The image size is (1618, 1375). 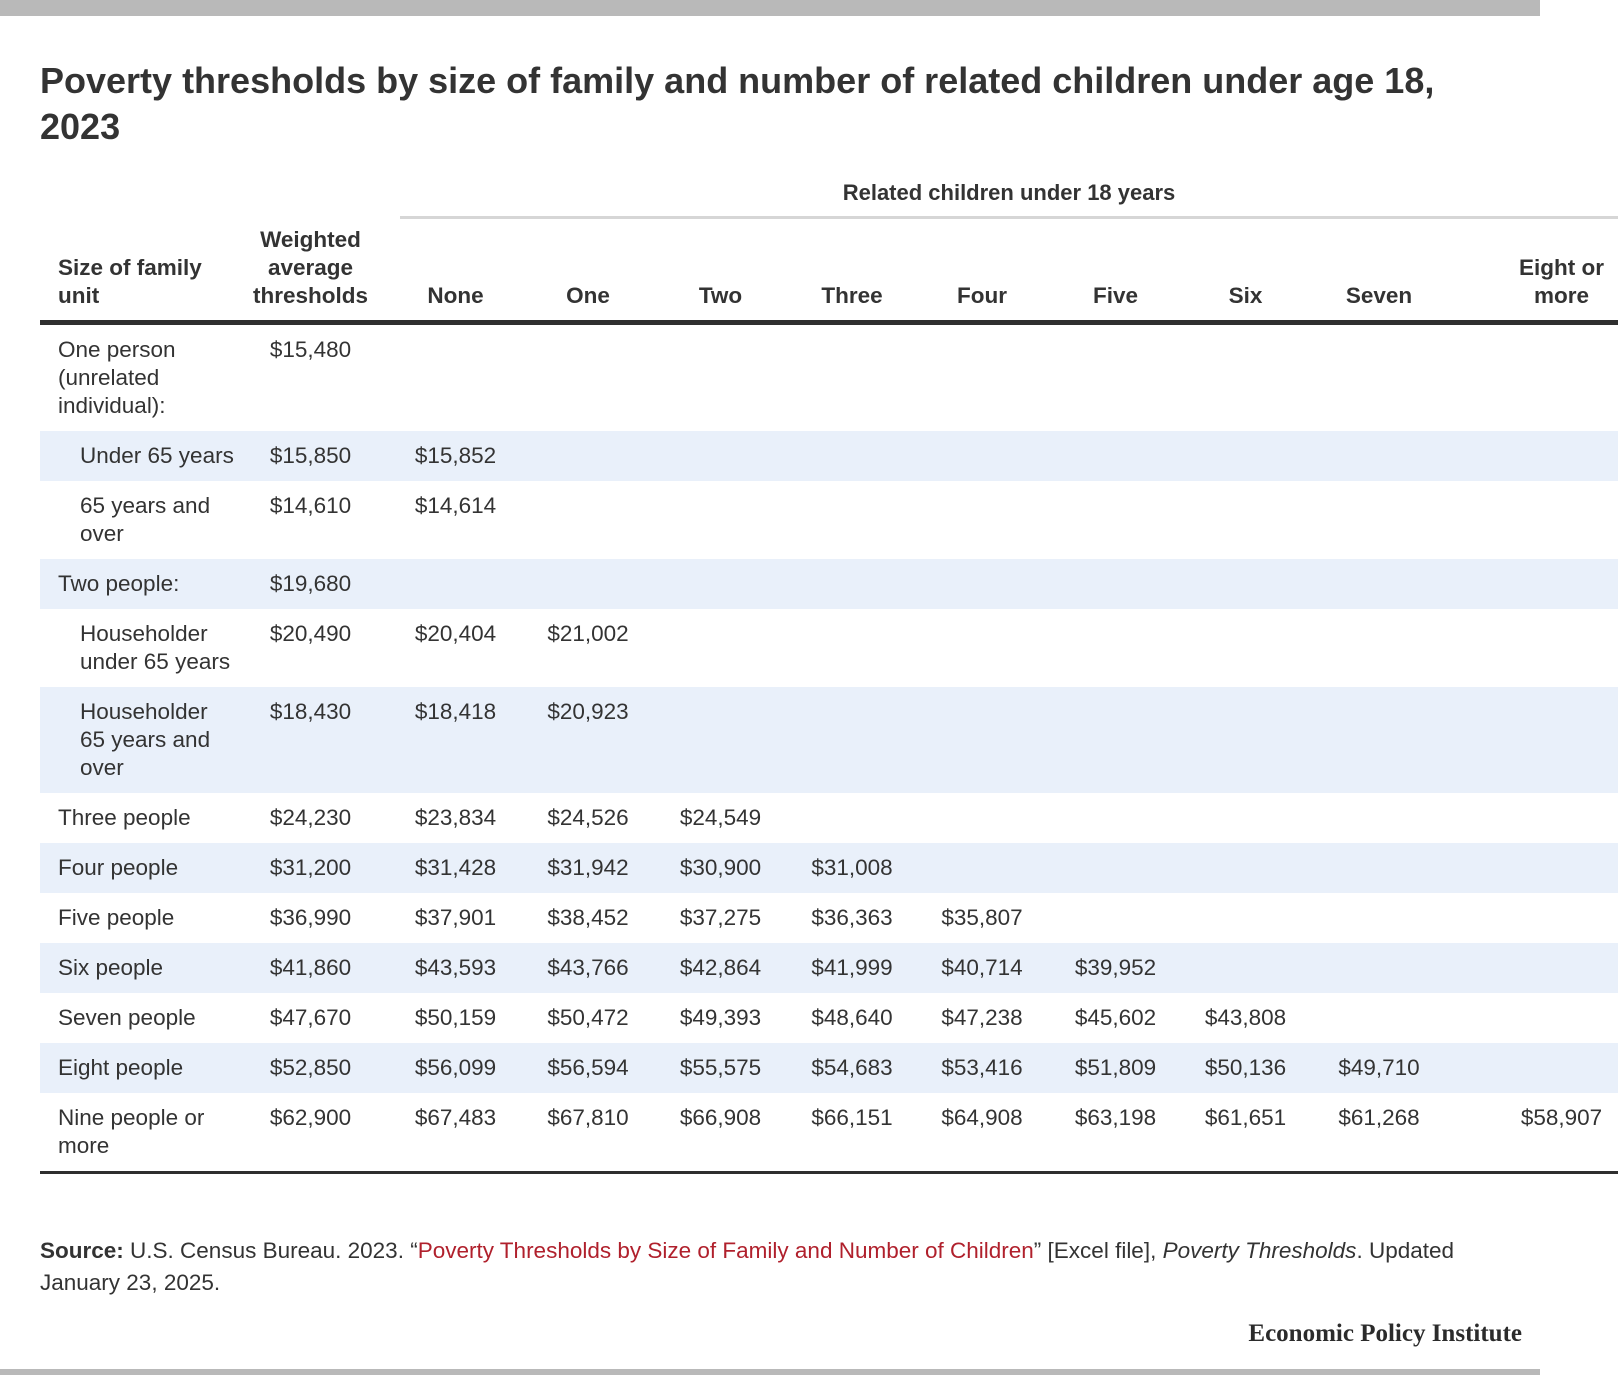 I want to click on table-cell: $56,594, so click(x=588, y=1068).